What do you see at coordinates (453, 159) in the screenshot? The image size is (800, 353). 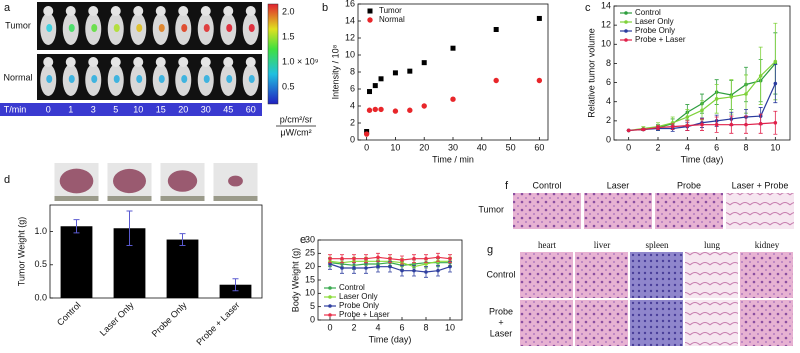 I see `x-axis-label: Time / min` at bounding box center [453, 159].